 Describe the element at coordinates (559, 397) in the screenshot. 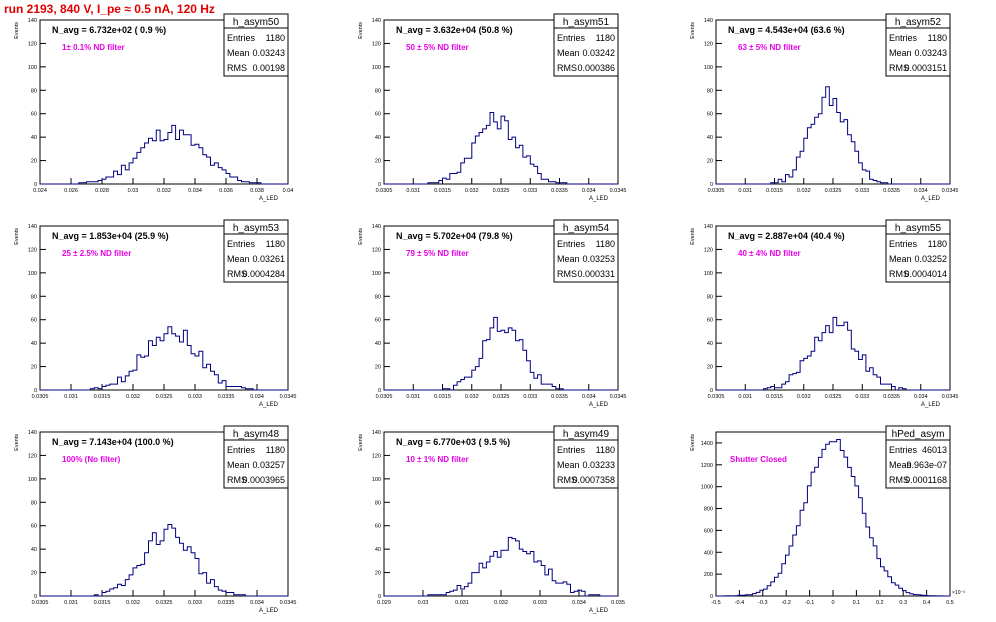

I see `x-tick-label: 0.0335` at that location.